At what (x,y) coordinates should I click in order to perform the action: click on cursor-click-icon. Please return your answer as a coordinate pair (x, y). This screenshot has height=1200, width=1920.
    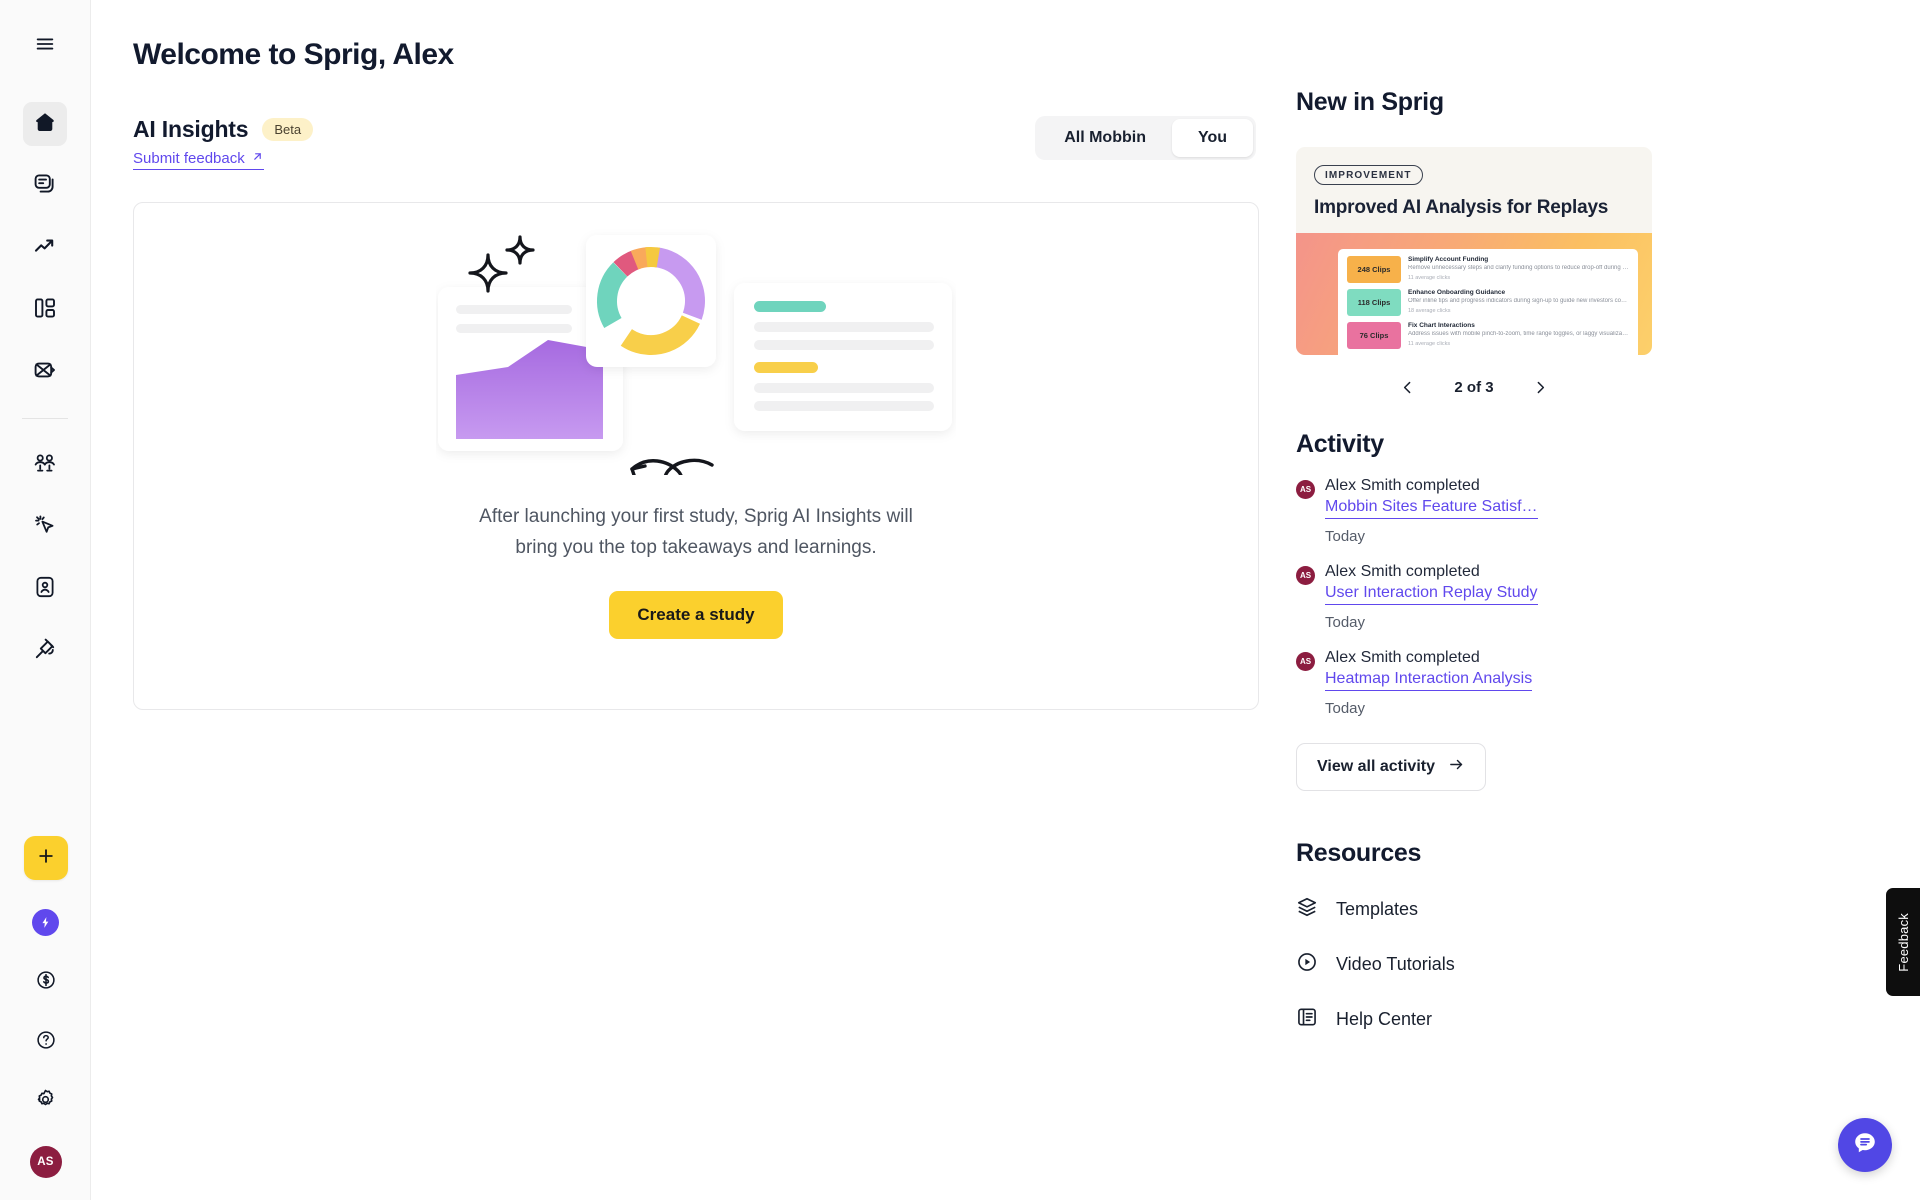
    Looking at the image, I should click on (45, 527).